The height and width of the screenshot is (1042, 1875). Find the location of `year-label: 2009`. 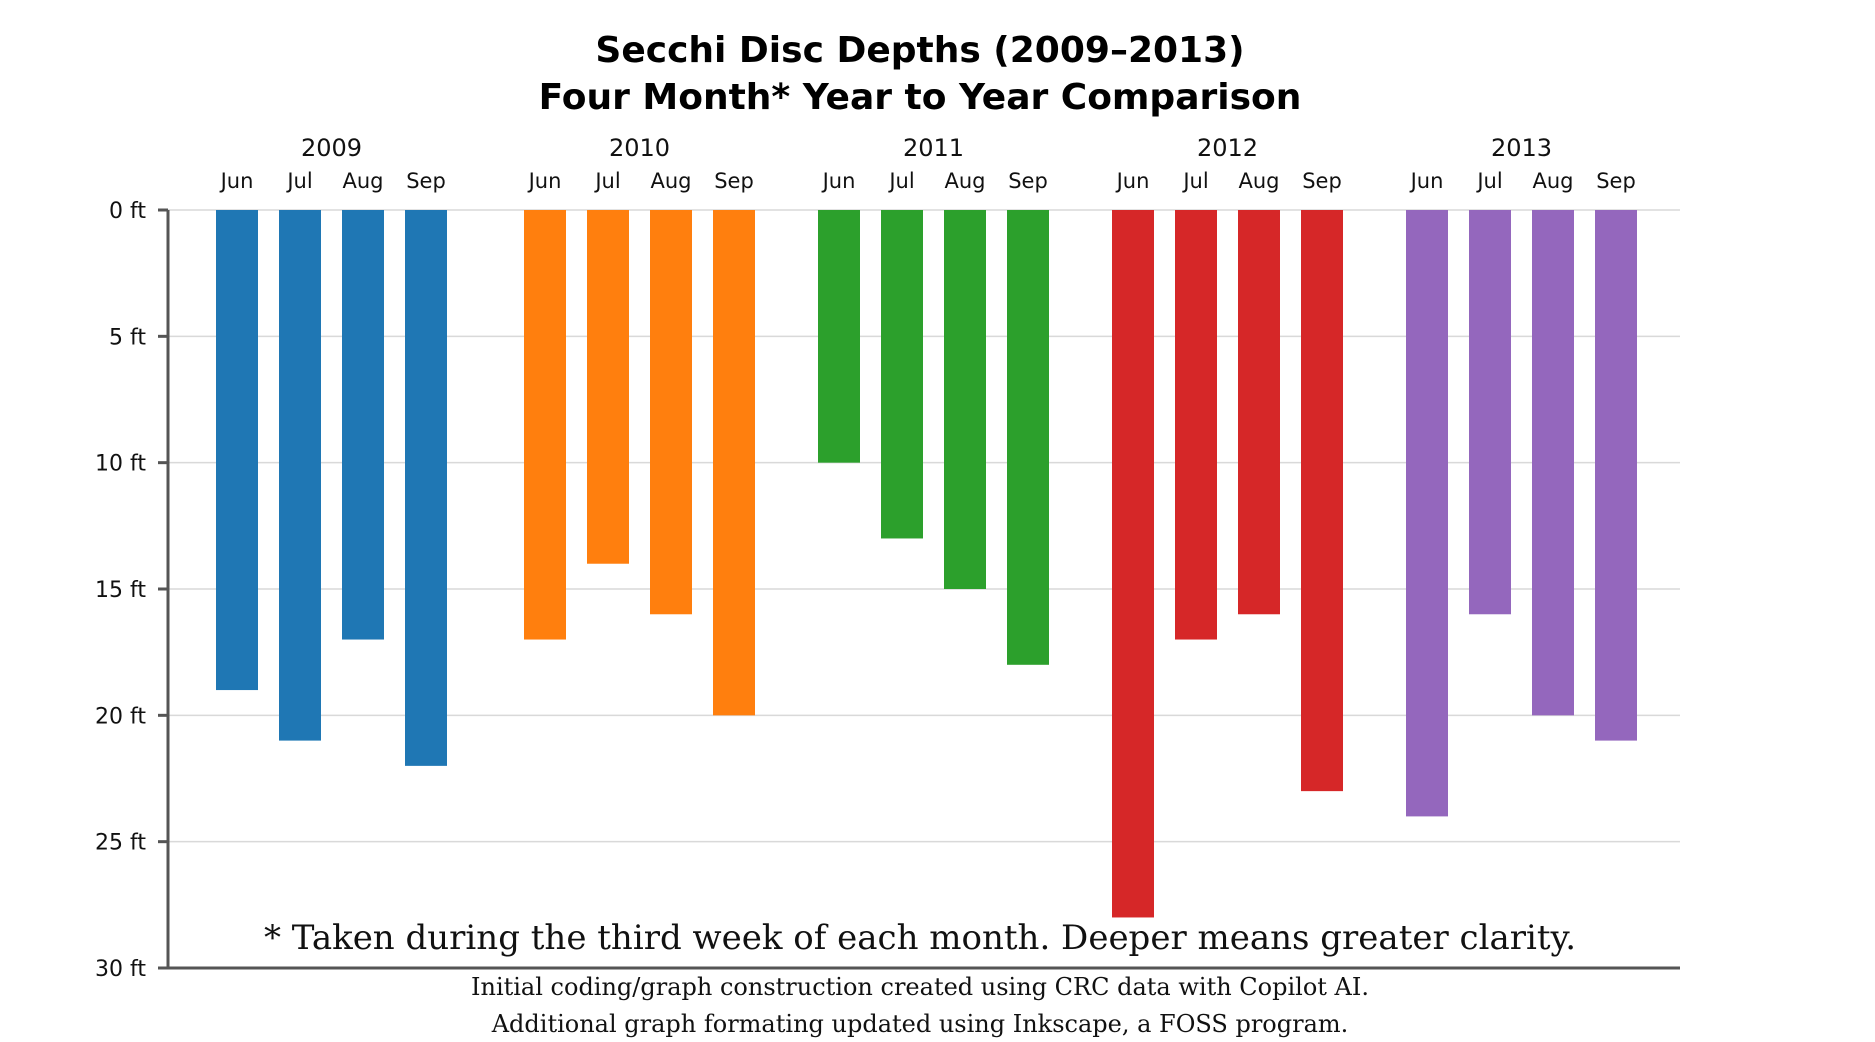

year-label: 2009 is located at coordinates (331, 148).